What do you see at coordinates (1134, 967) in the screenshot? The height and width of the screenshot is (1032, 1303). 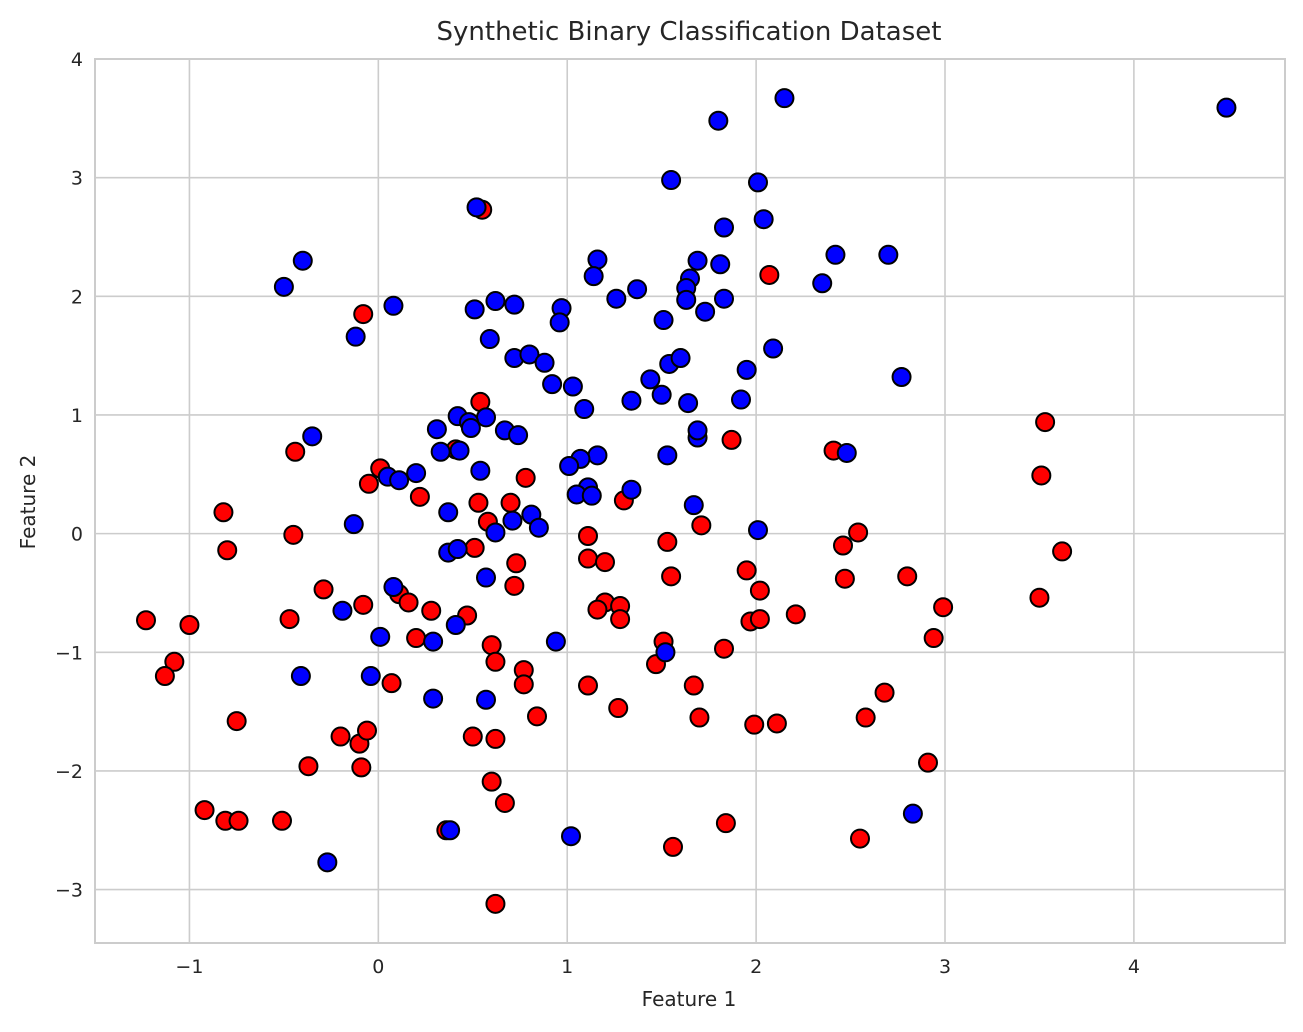 I see `x-tick-label: 4` at bounding box center [1134, 967].